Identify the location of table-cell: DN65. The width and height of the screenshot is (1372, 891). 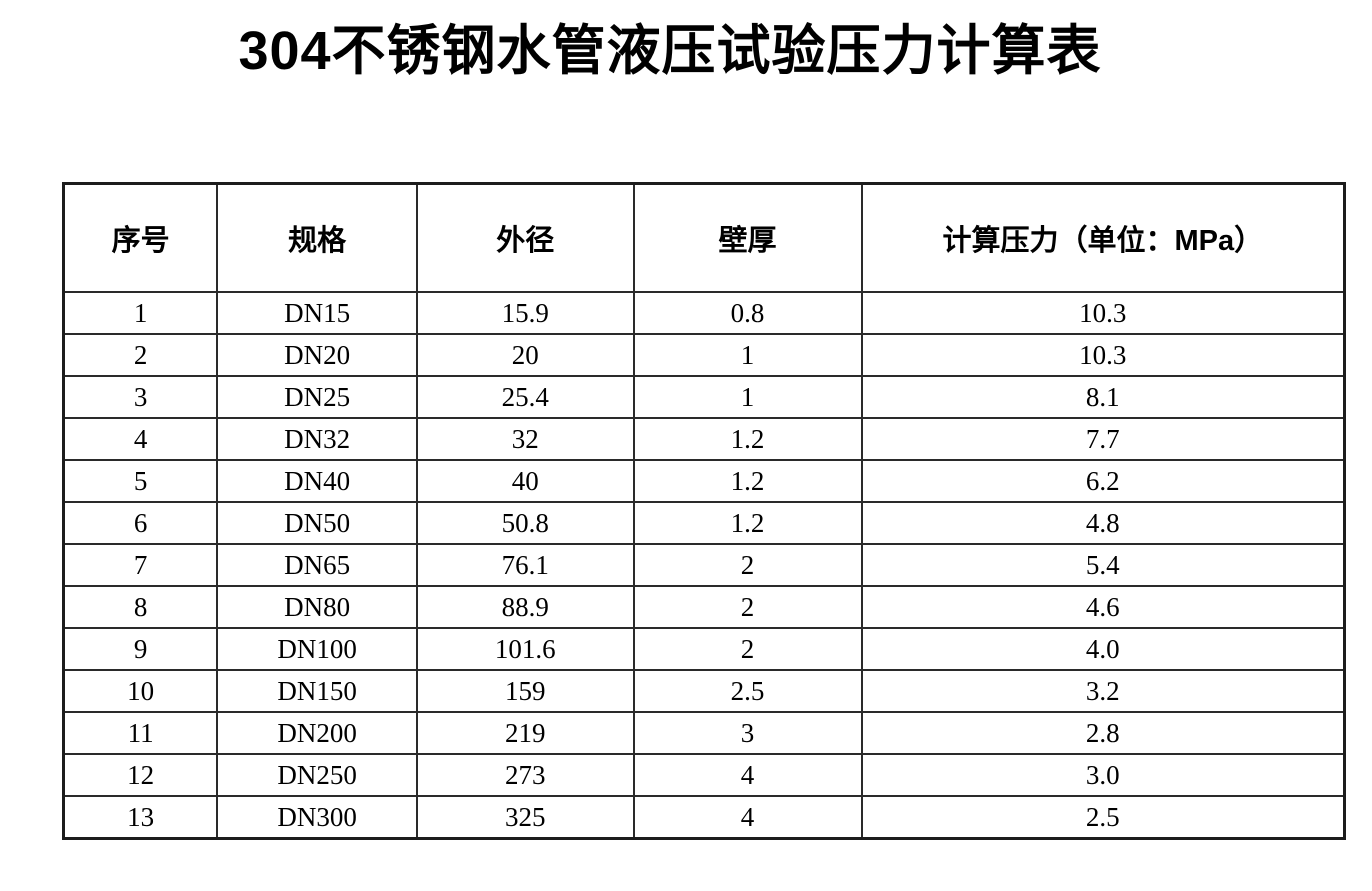
(317, 565).